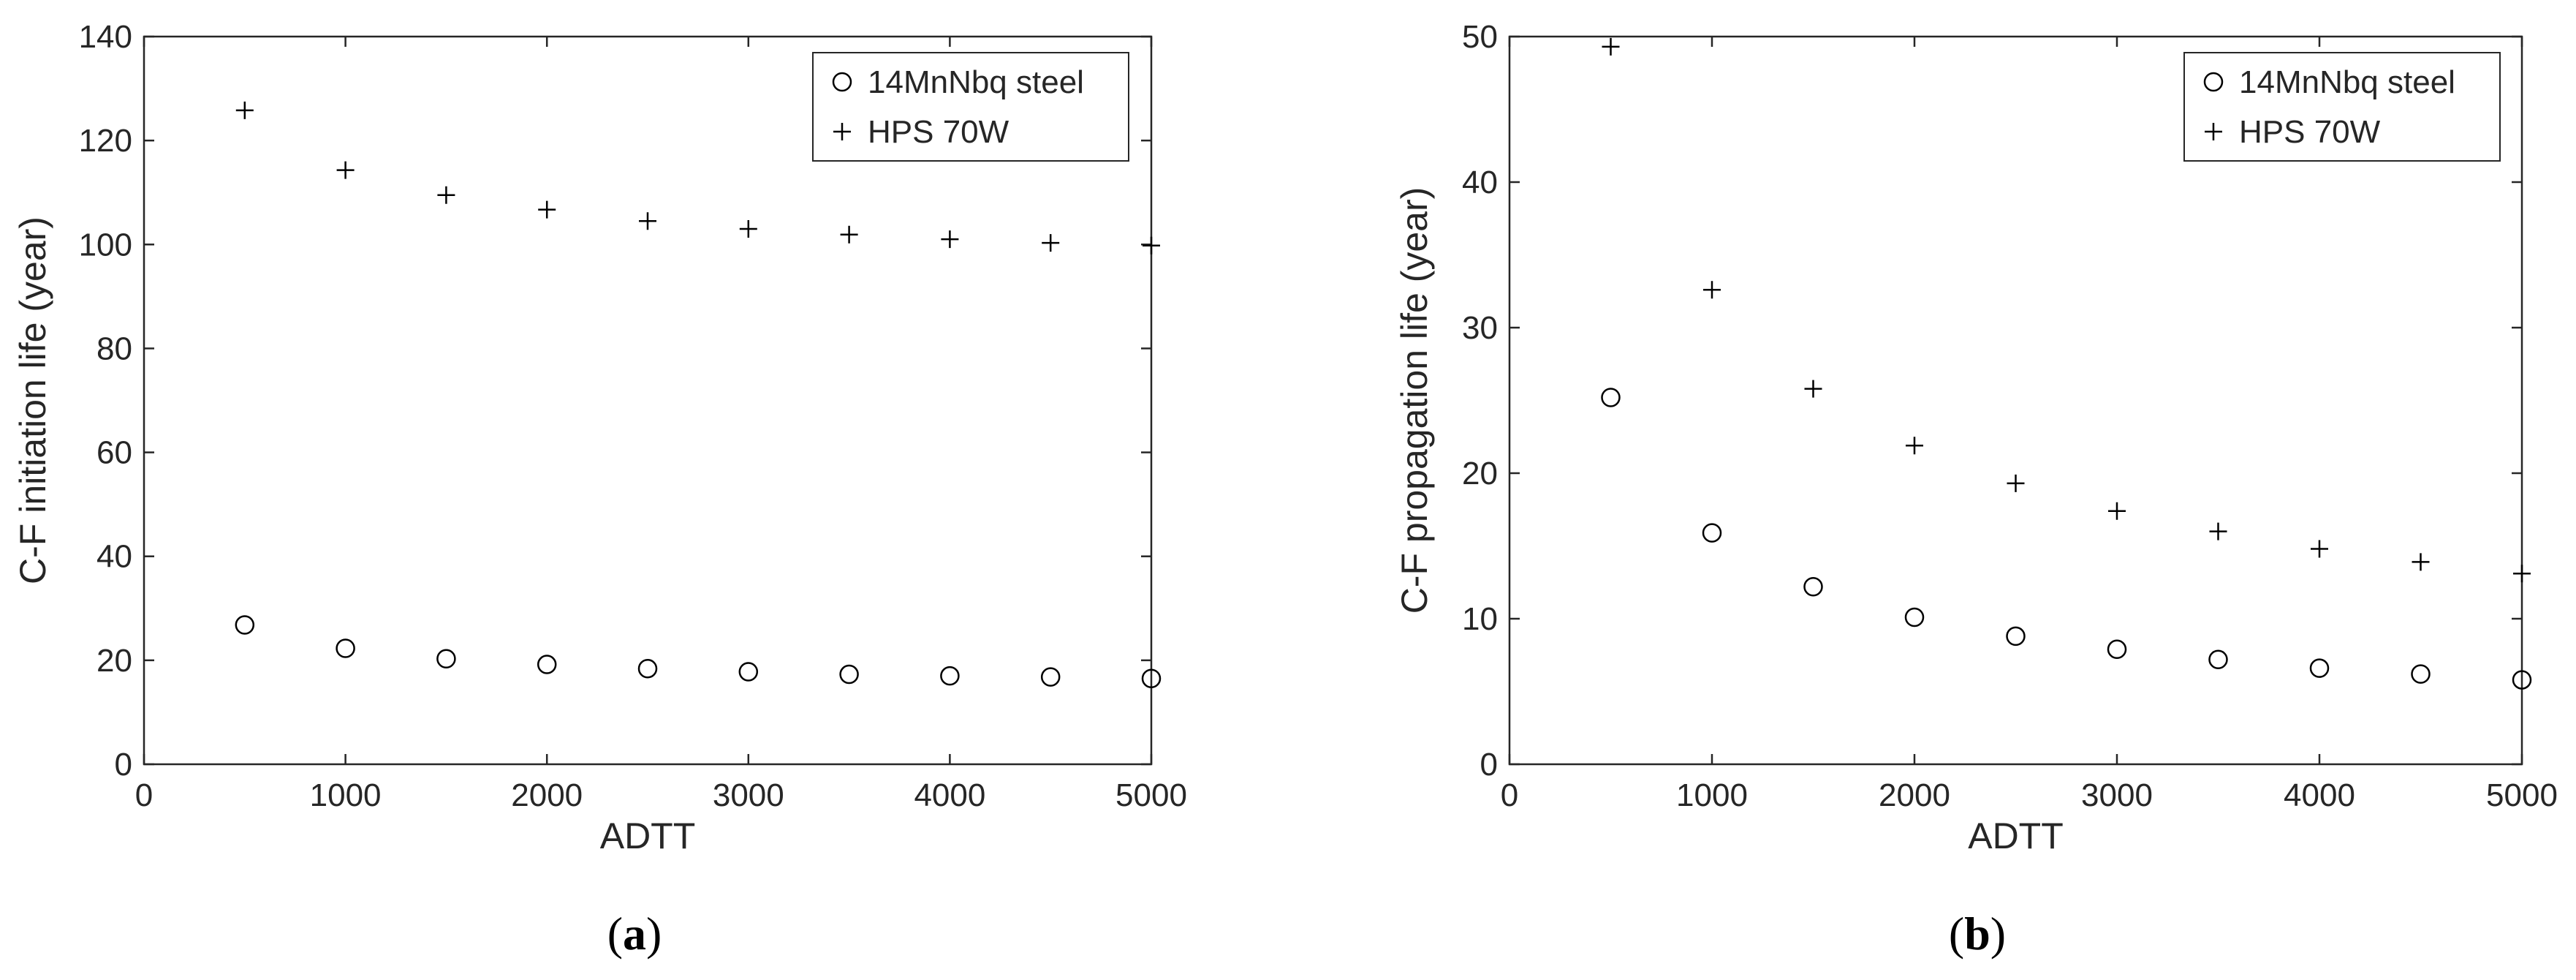 This screenshot has height=980, width=2576. Describe the element at coordinates (1480, 37) in the screenshot. I see `y-tick-label: 50` at that location.